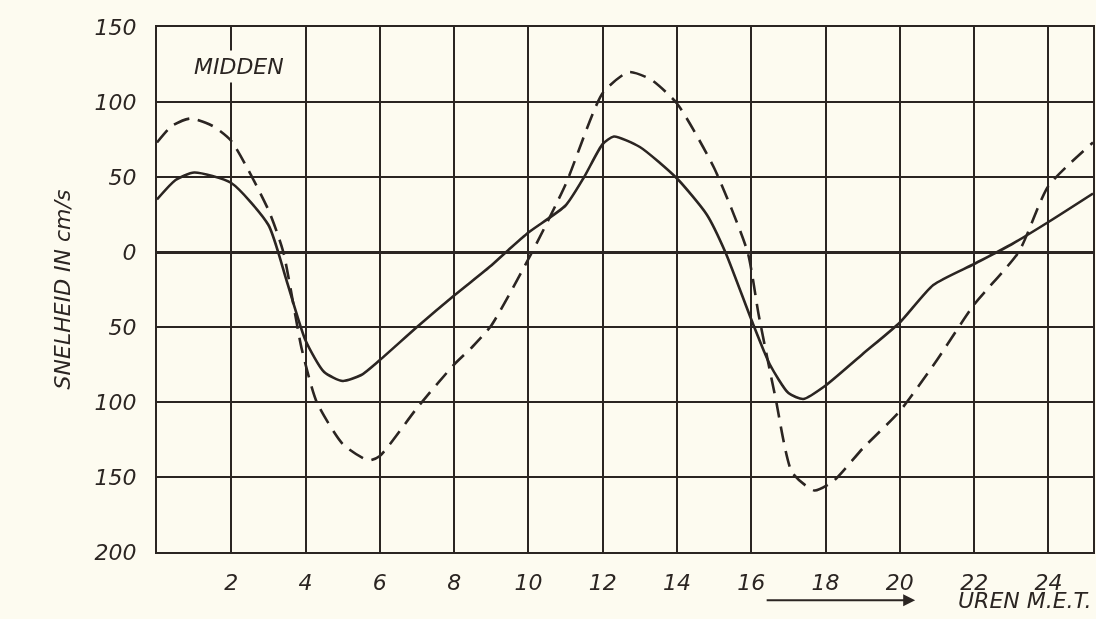  Describe the element at coordinates (454, 583) in the screenshot. I see `x-tick-label: 8` at that location.